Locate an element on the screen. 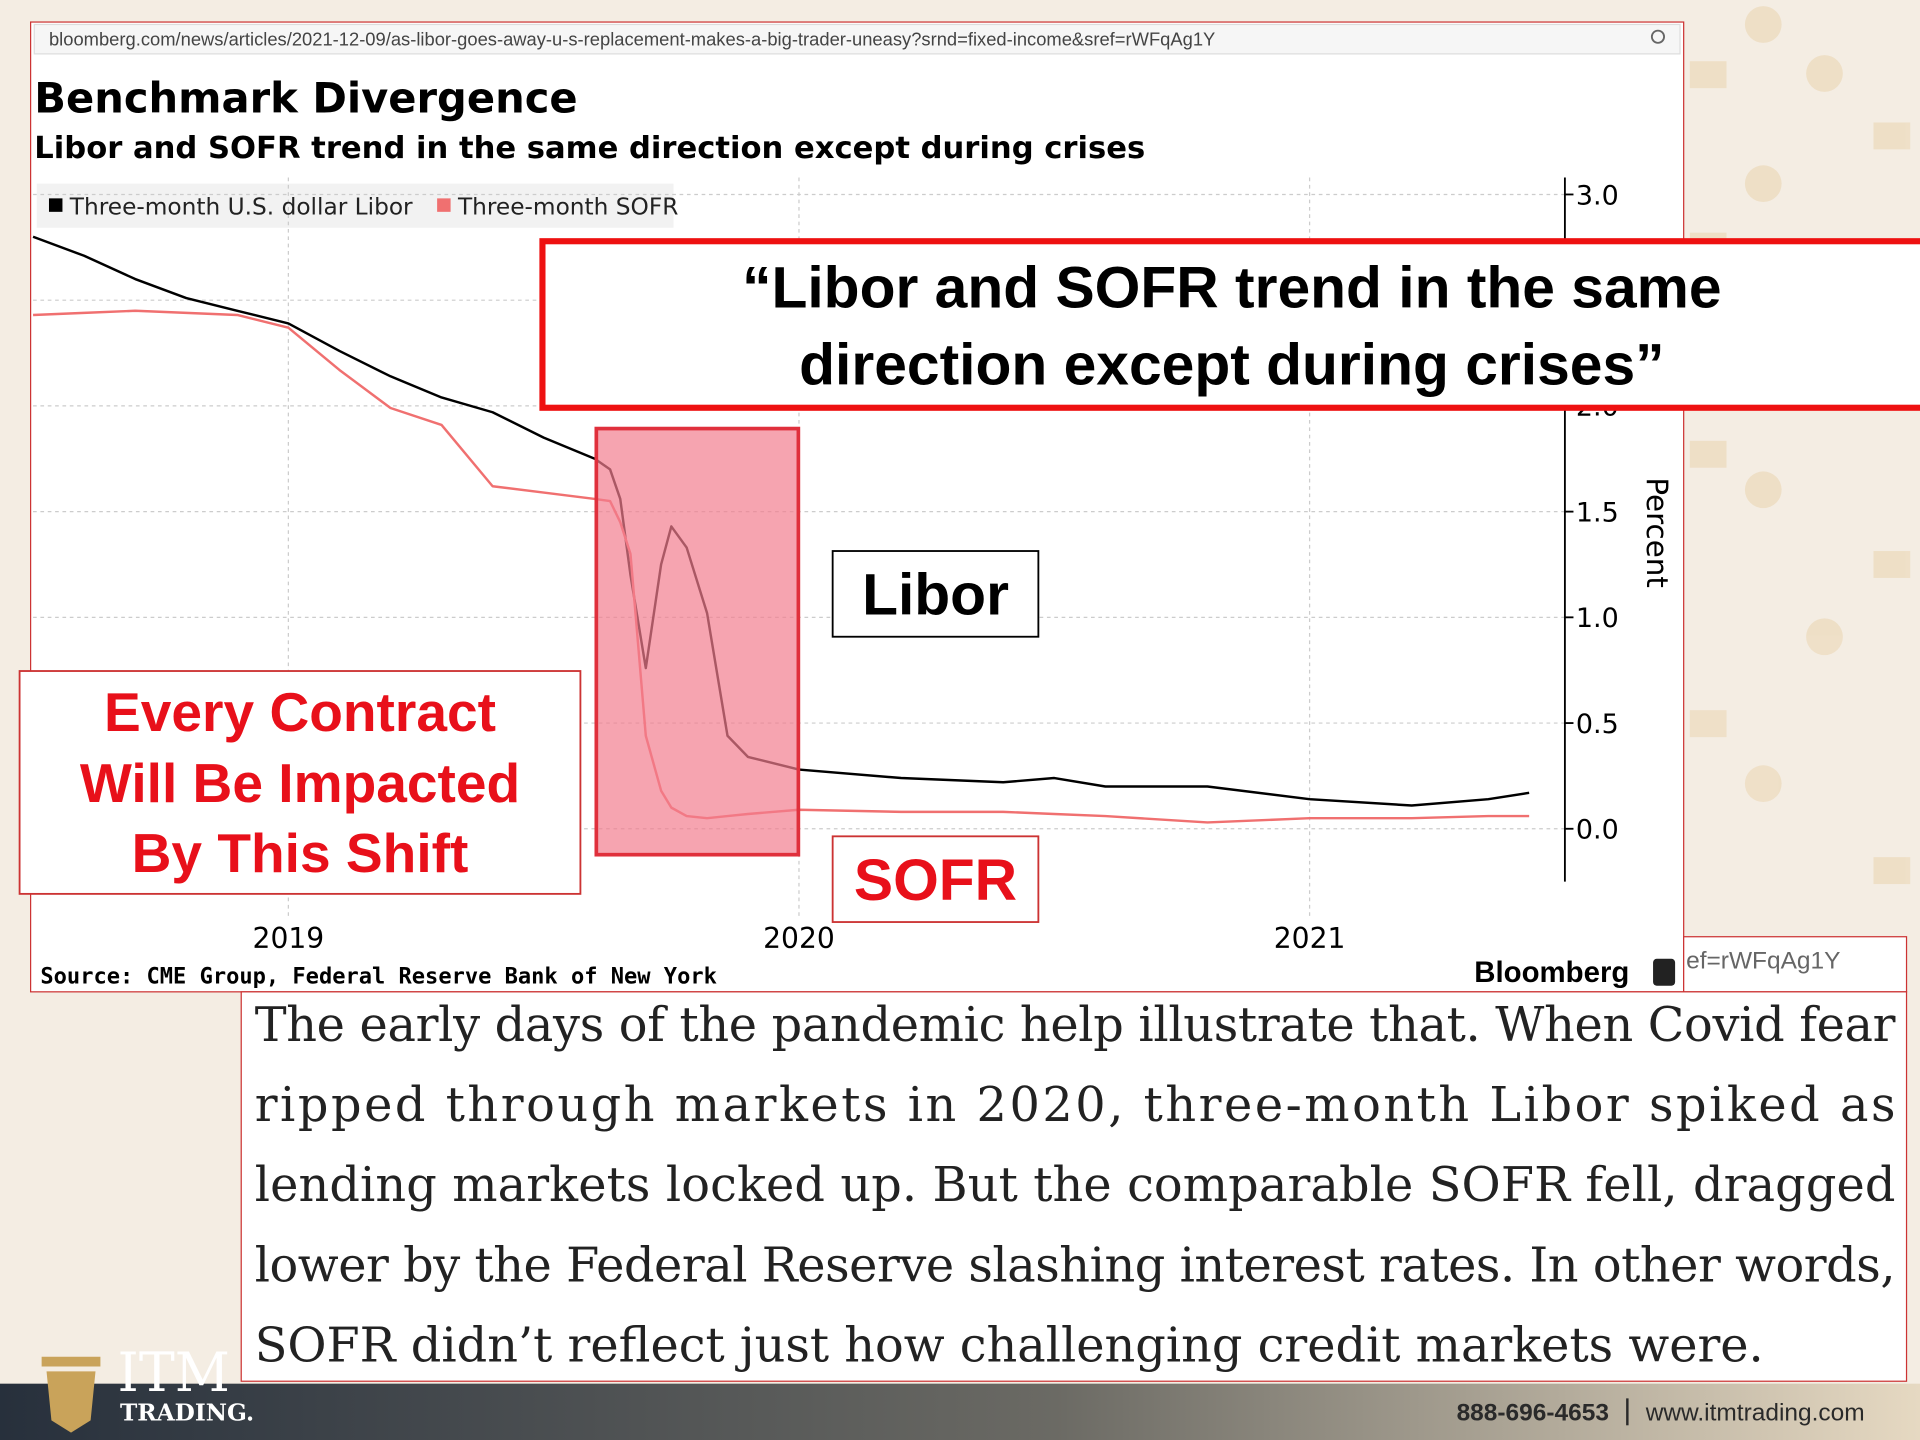 Image resolution: width=1920 pixels, height=1440 pixels. impact-line: Will Be Impacted is located at coordinates (300, 783).